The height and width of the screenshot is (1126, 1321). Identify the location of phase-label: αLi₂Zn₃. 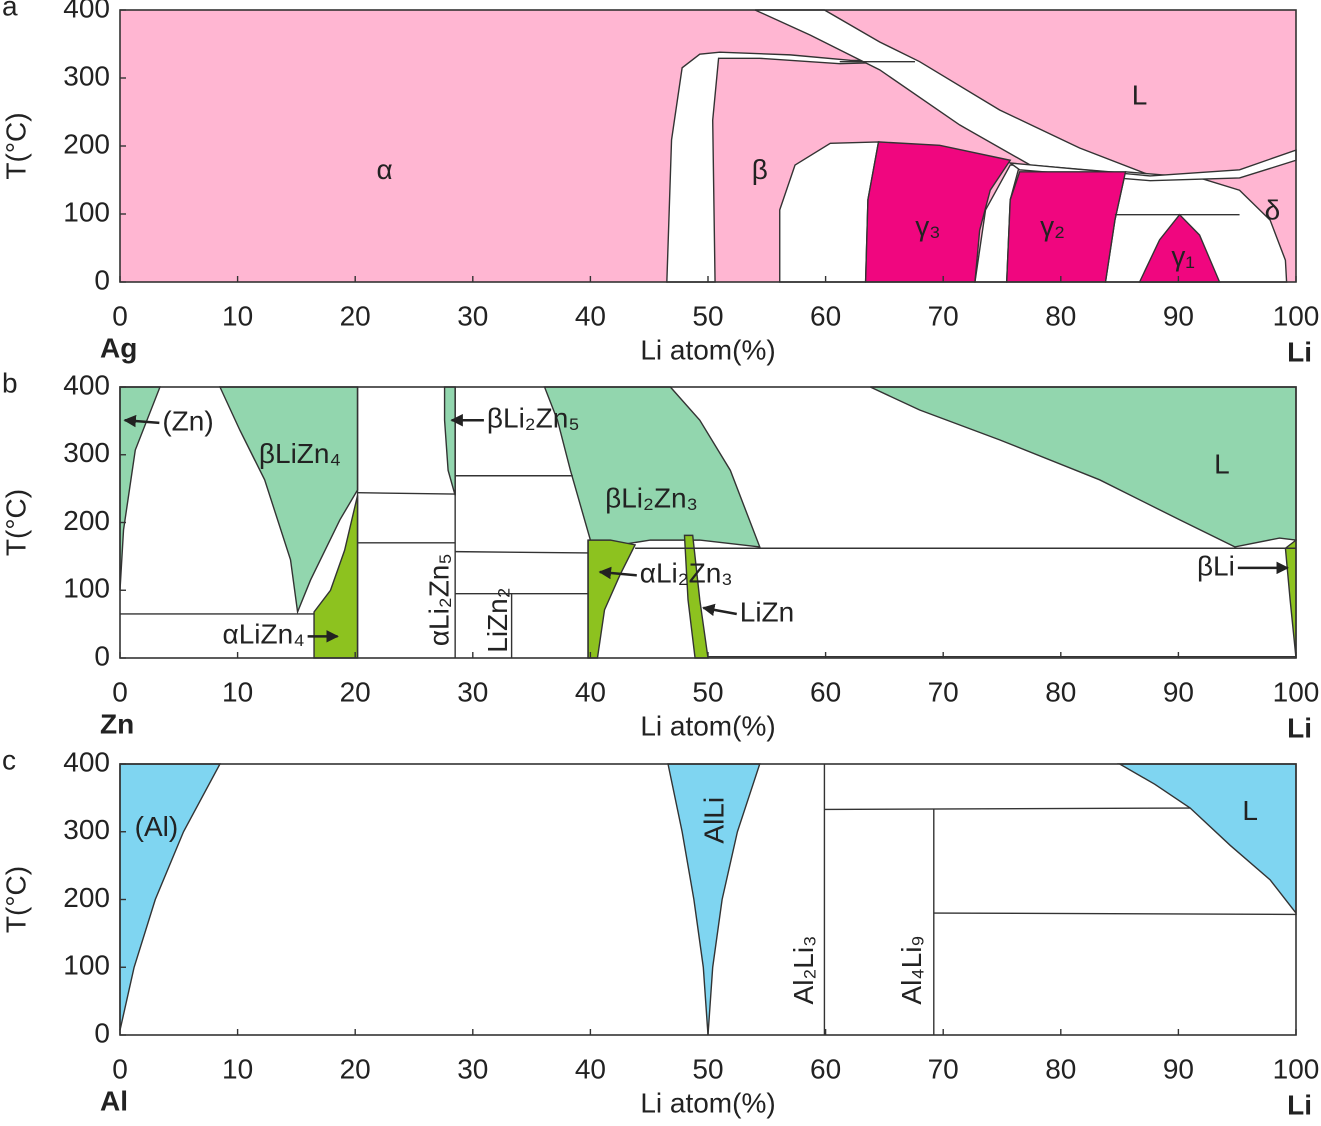
(686, 573).